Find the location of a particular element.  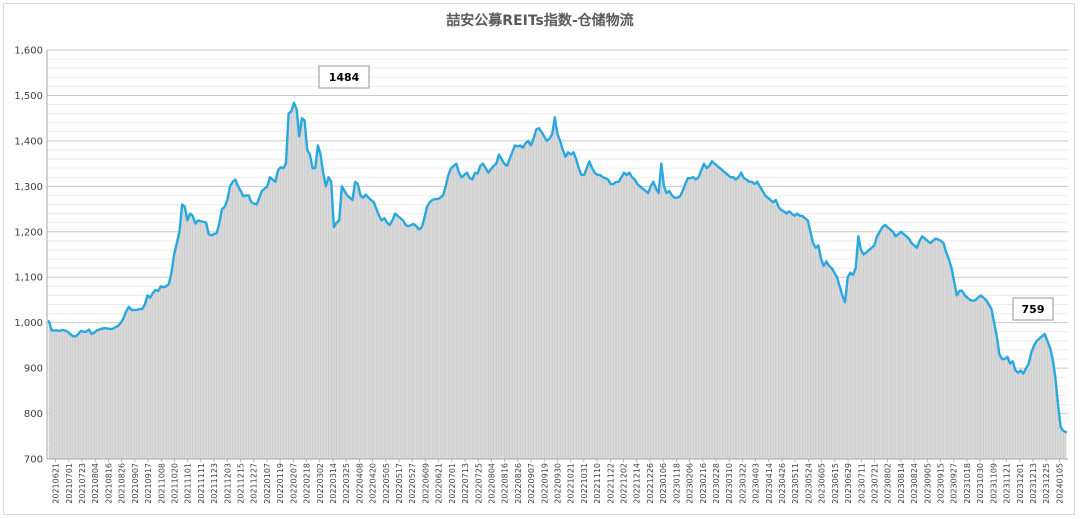

y-tick-label: 1,000 is located at coordinates (28, 323).